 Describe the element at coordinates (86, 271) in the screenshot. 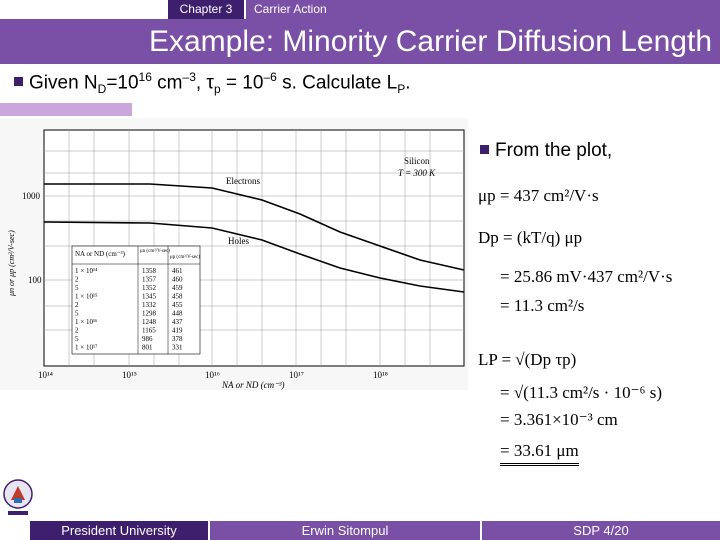

I see `table-cell: 1 × 10¹⁴` at that location.